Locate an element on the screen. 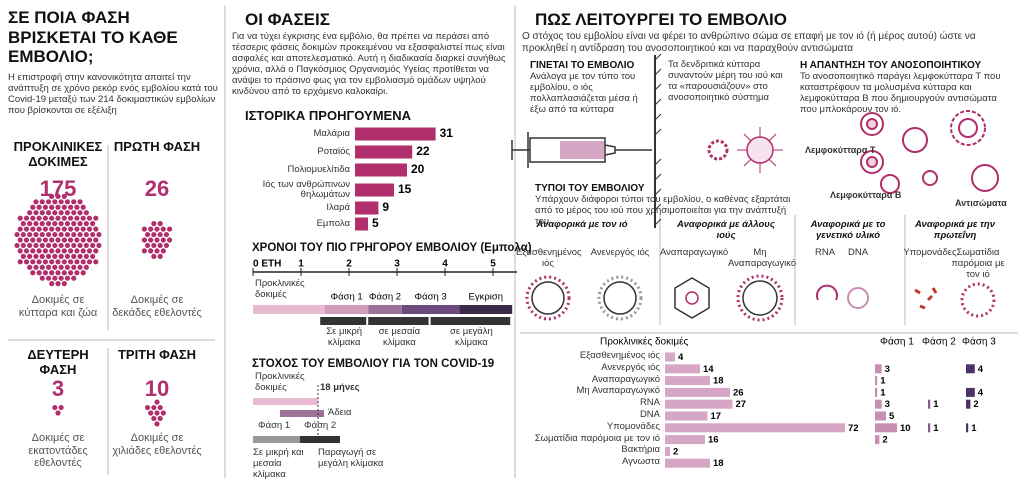  section-title: ΟΙ ΦΑΣΕΙΣ is located at coordinates (287, 19).